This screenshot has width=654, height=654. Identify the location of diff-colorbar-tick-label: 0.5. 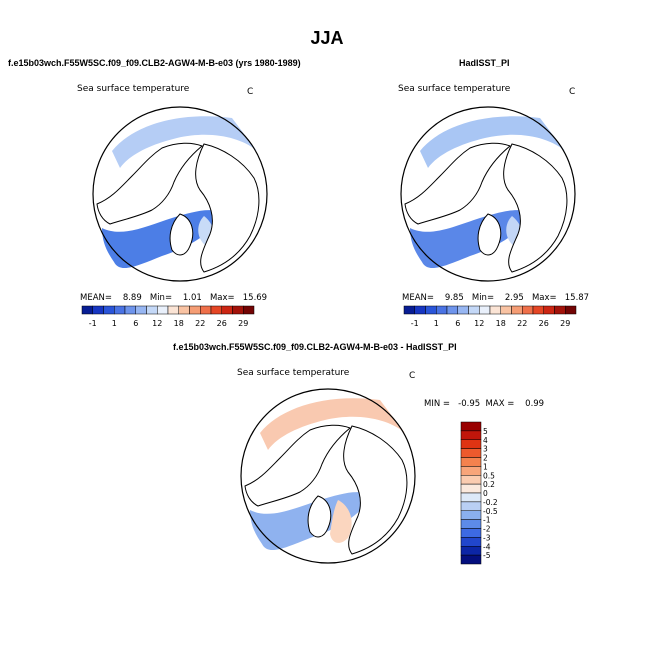
(489, 475).